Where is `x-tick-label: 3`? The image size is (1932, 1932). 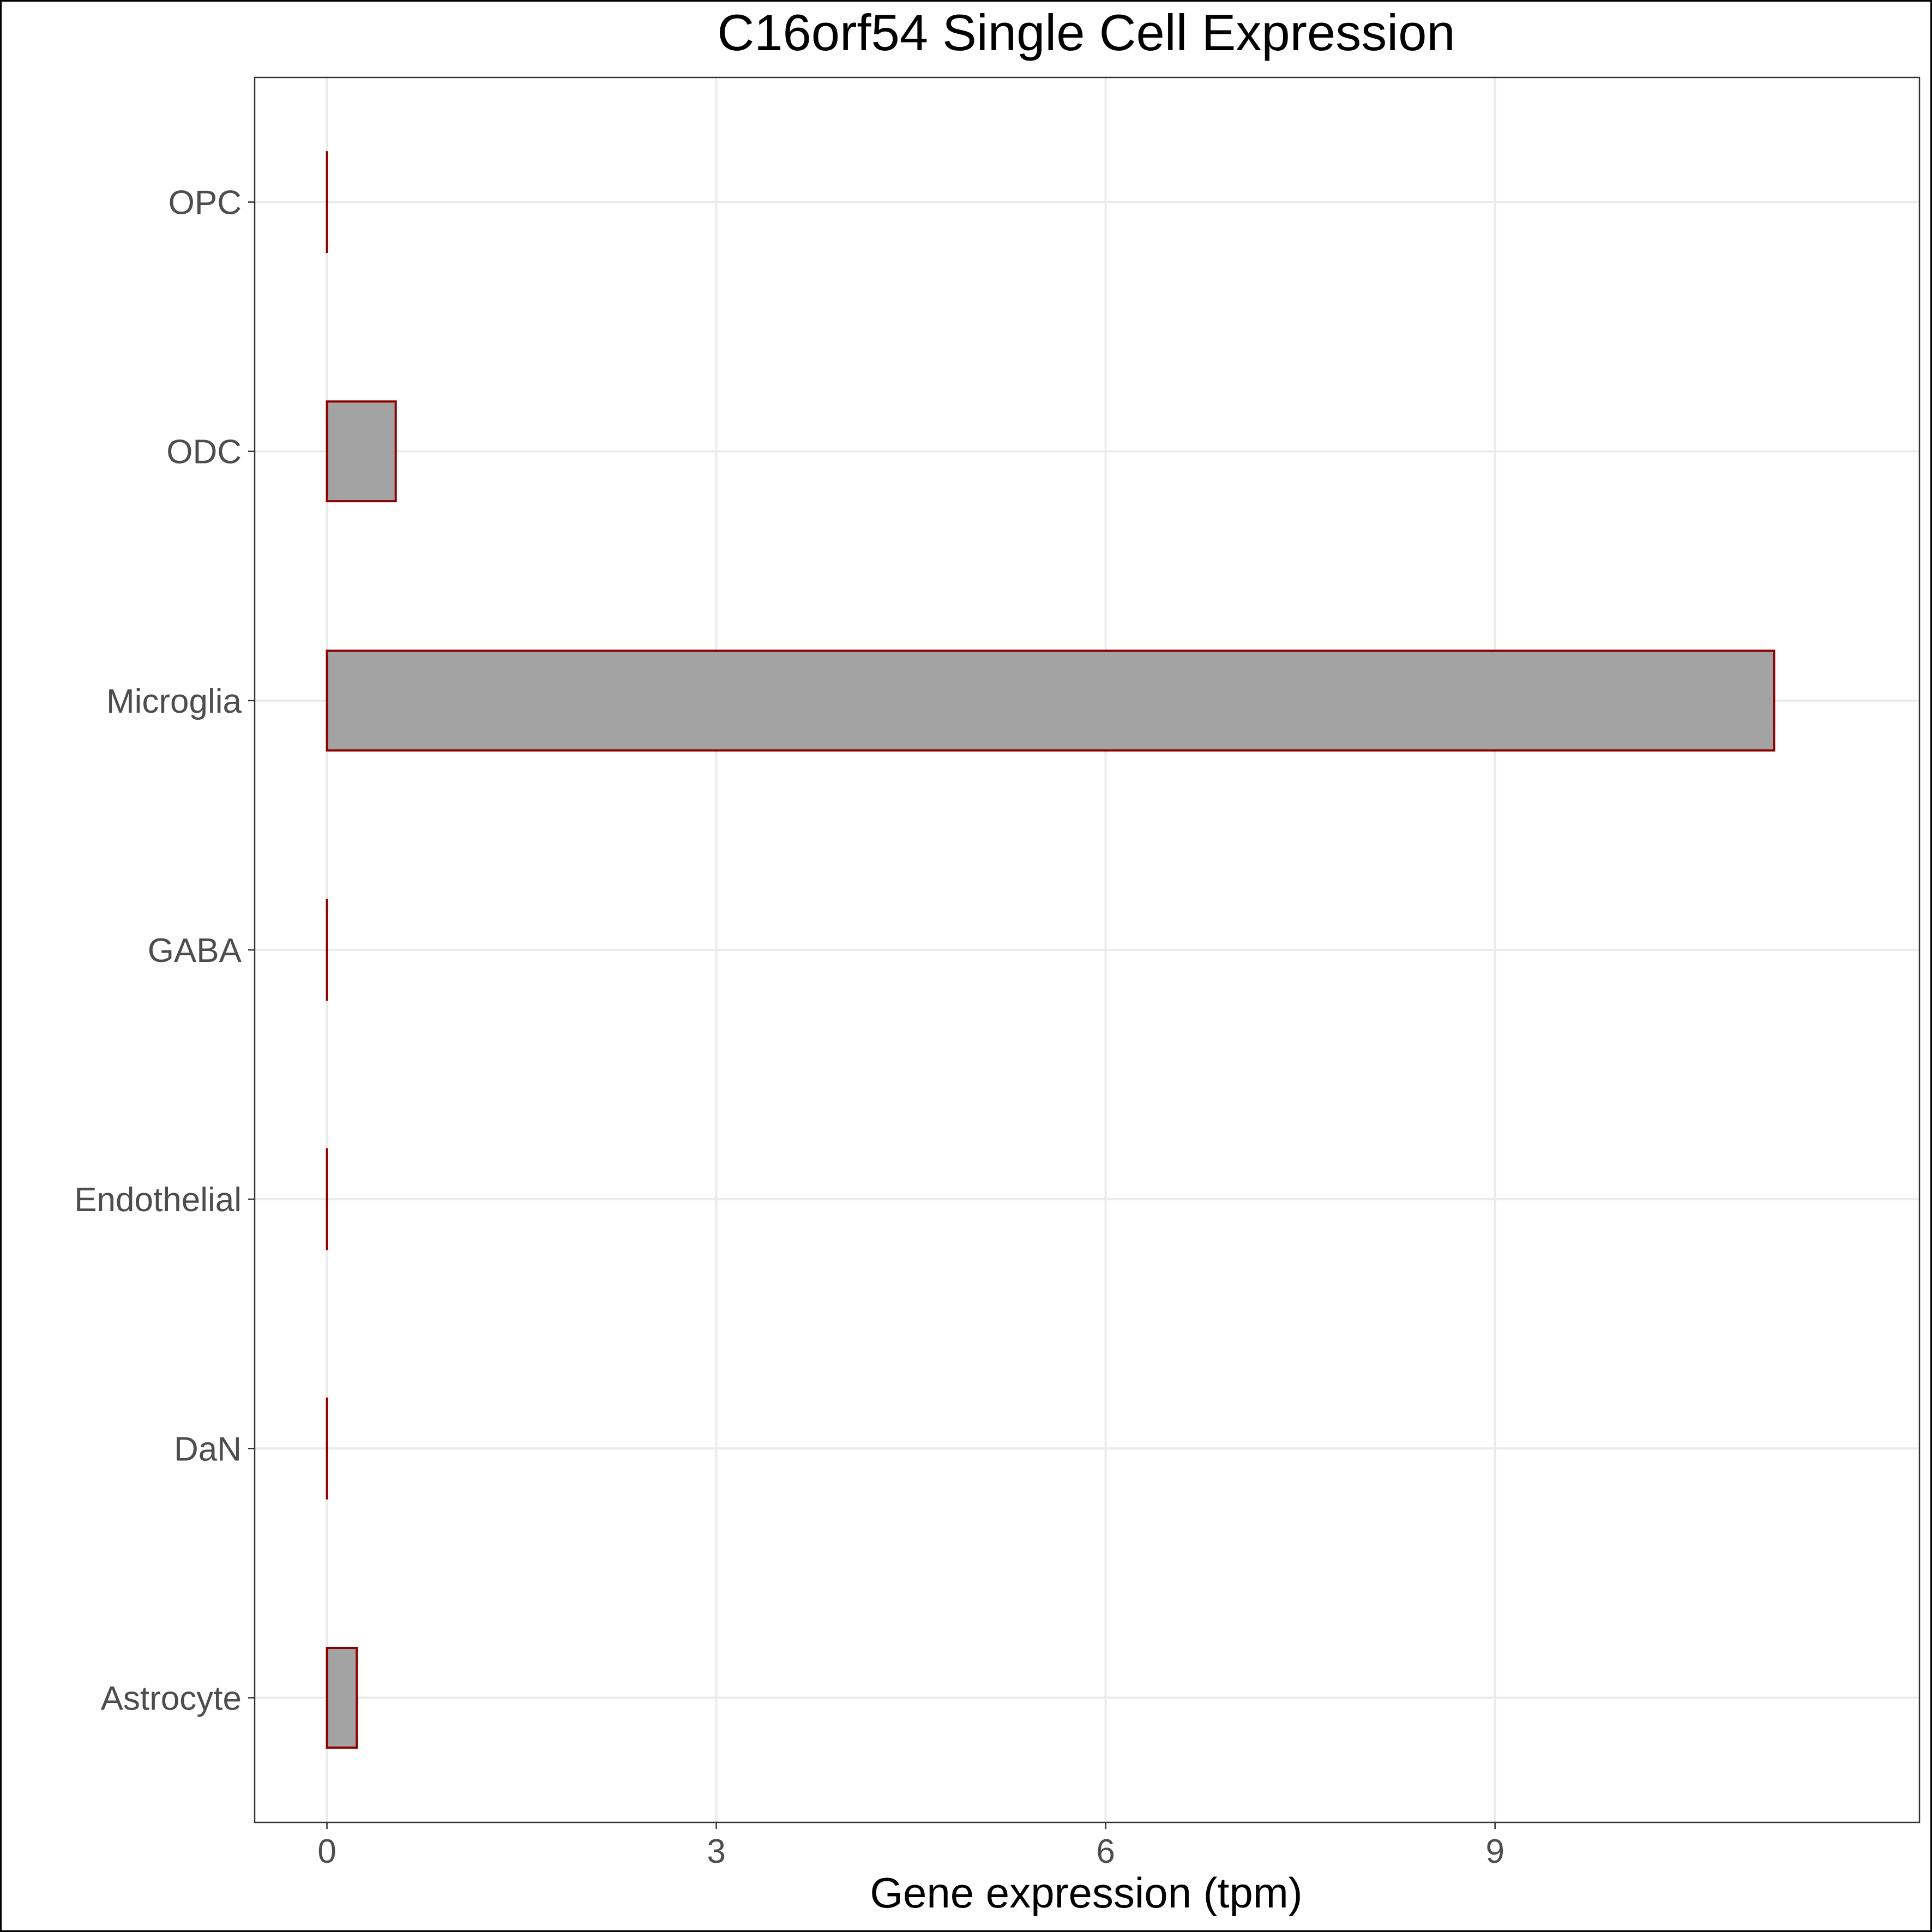
x-tick-label: 3 is located at coordinates (716, 1851).